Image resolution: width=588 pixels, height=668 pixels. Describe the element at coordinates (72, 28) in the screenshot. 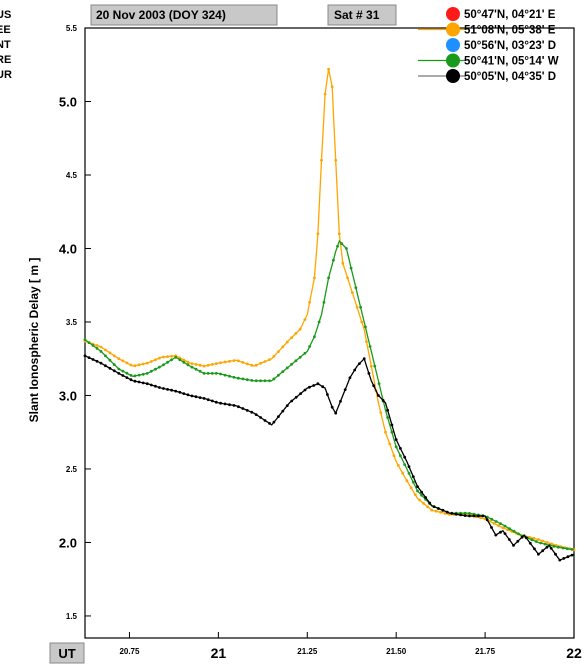

I see `y-tick-label: 5.5` at that location.